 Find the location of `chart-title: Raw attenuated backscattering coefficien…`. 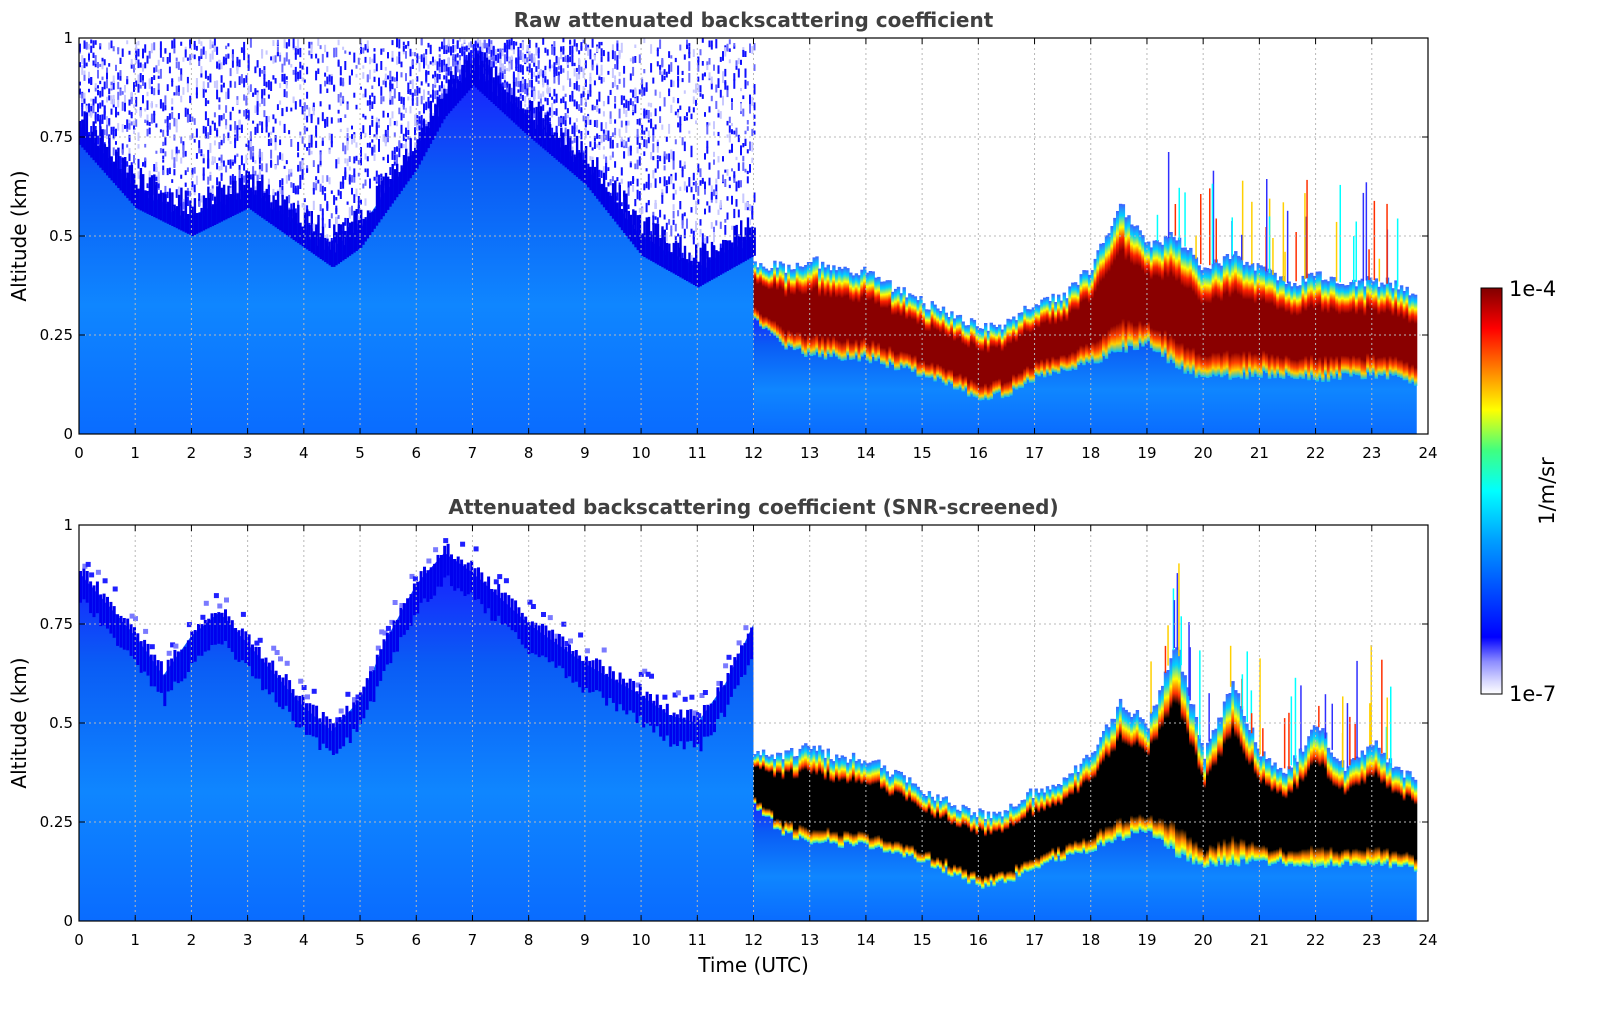

chart-title: Raw attenuated backscattering coefficien… is located at coordinates (754, 20).